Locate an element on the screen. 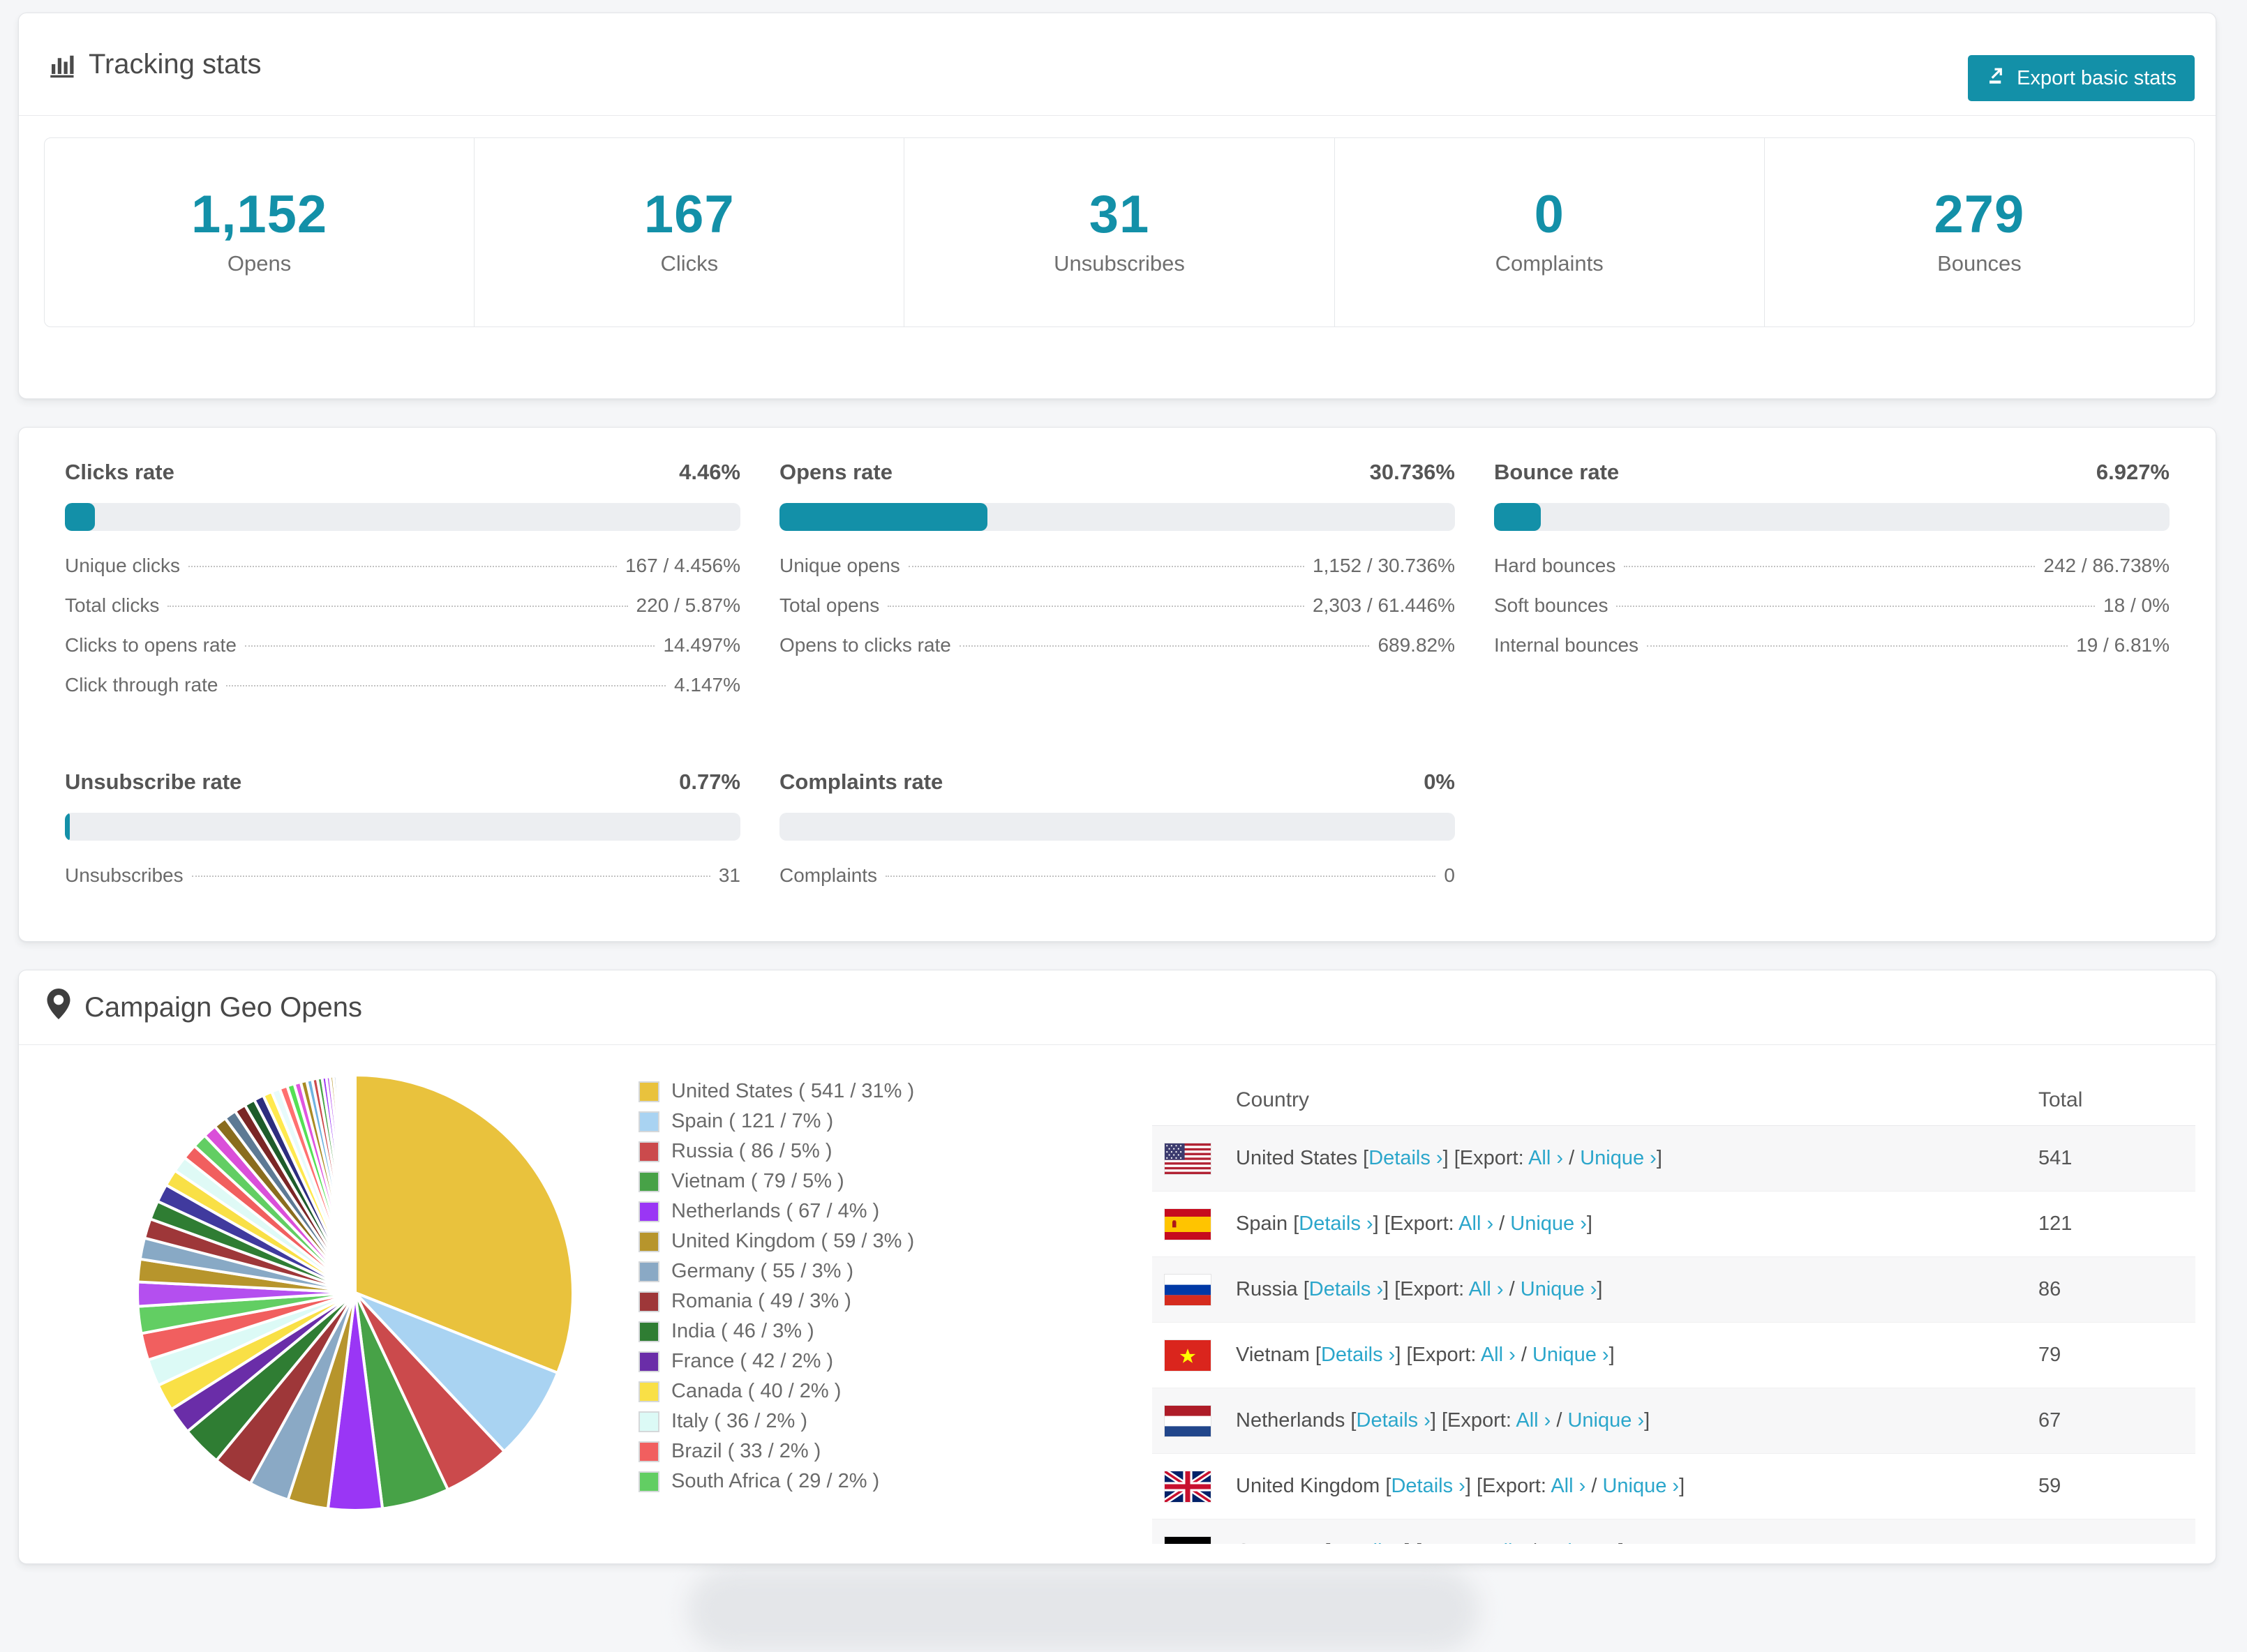 This screenshot has width=2247, height=1652. stat-row-value: 31 is located at coordinates (729, 875).